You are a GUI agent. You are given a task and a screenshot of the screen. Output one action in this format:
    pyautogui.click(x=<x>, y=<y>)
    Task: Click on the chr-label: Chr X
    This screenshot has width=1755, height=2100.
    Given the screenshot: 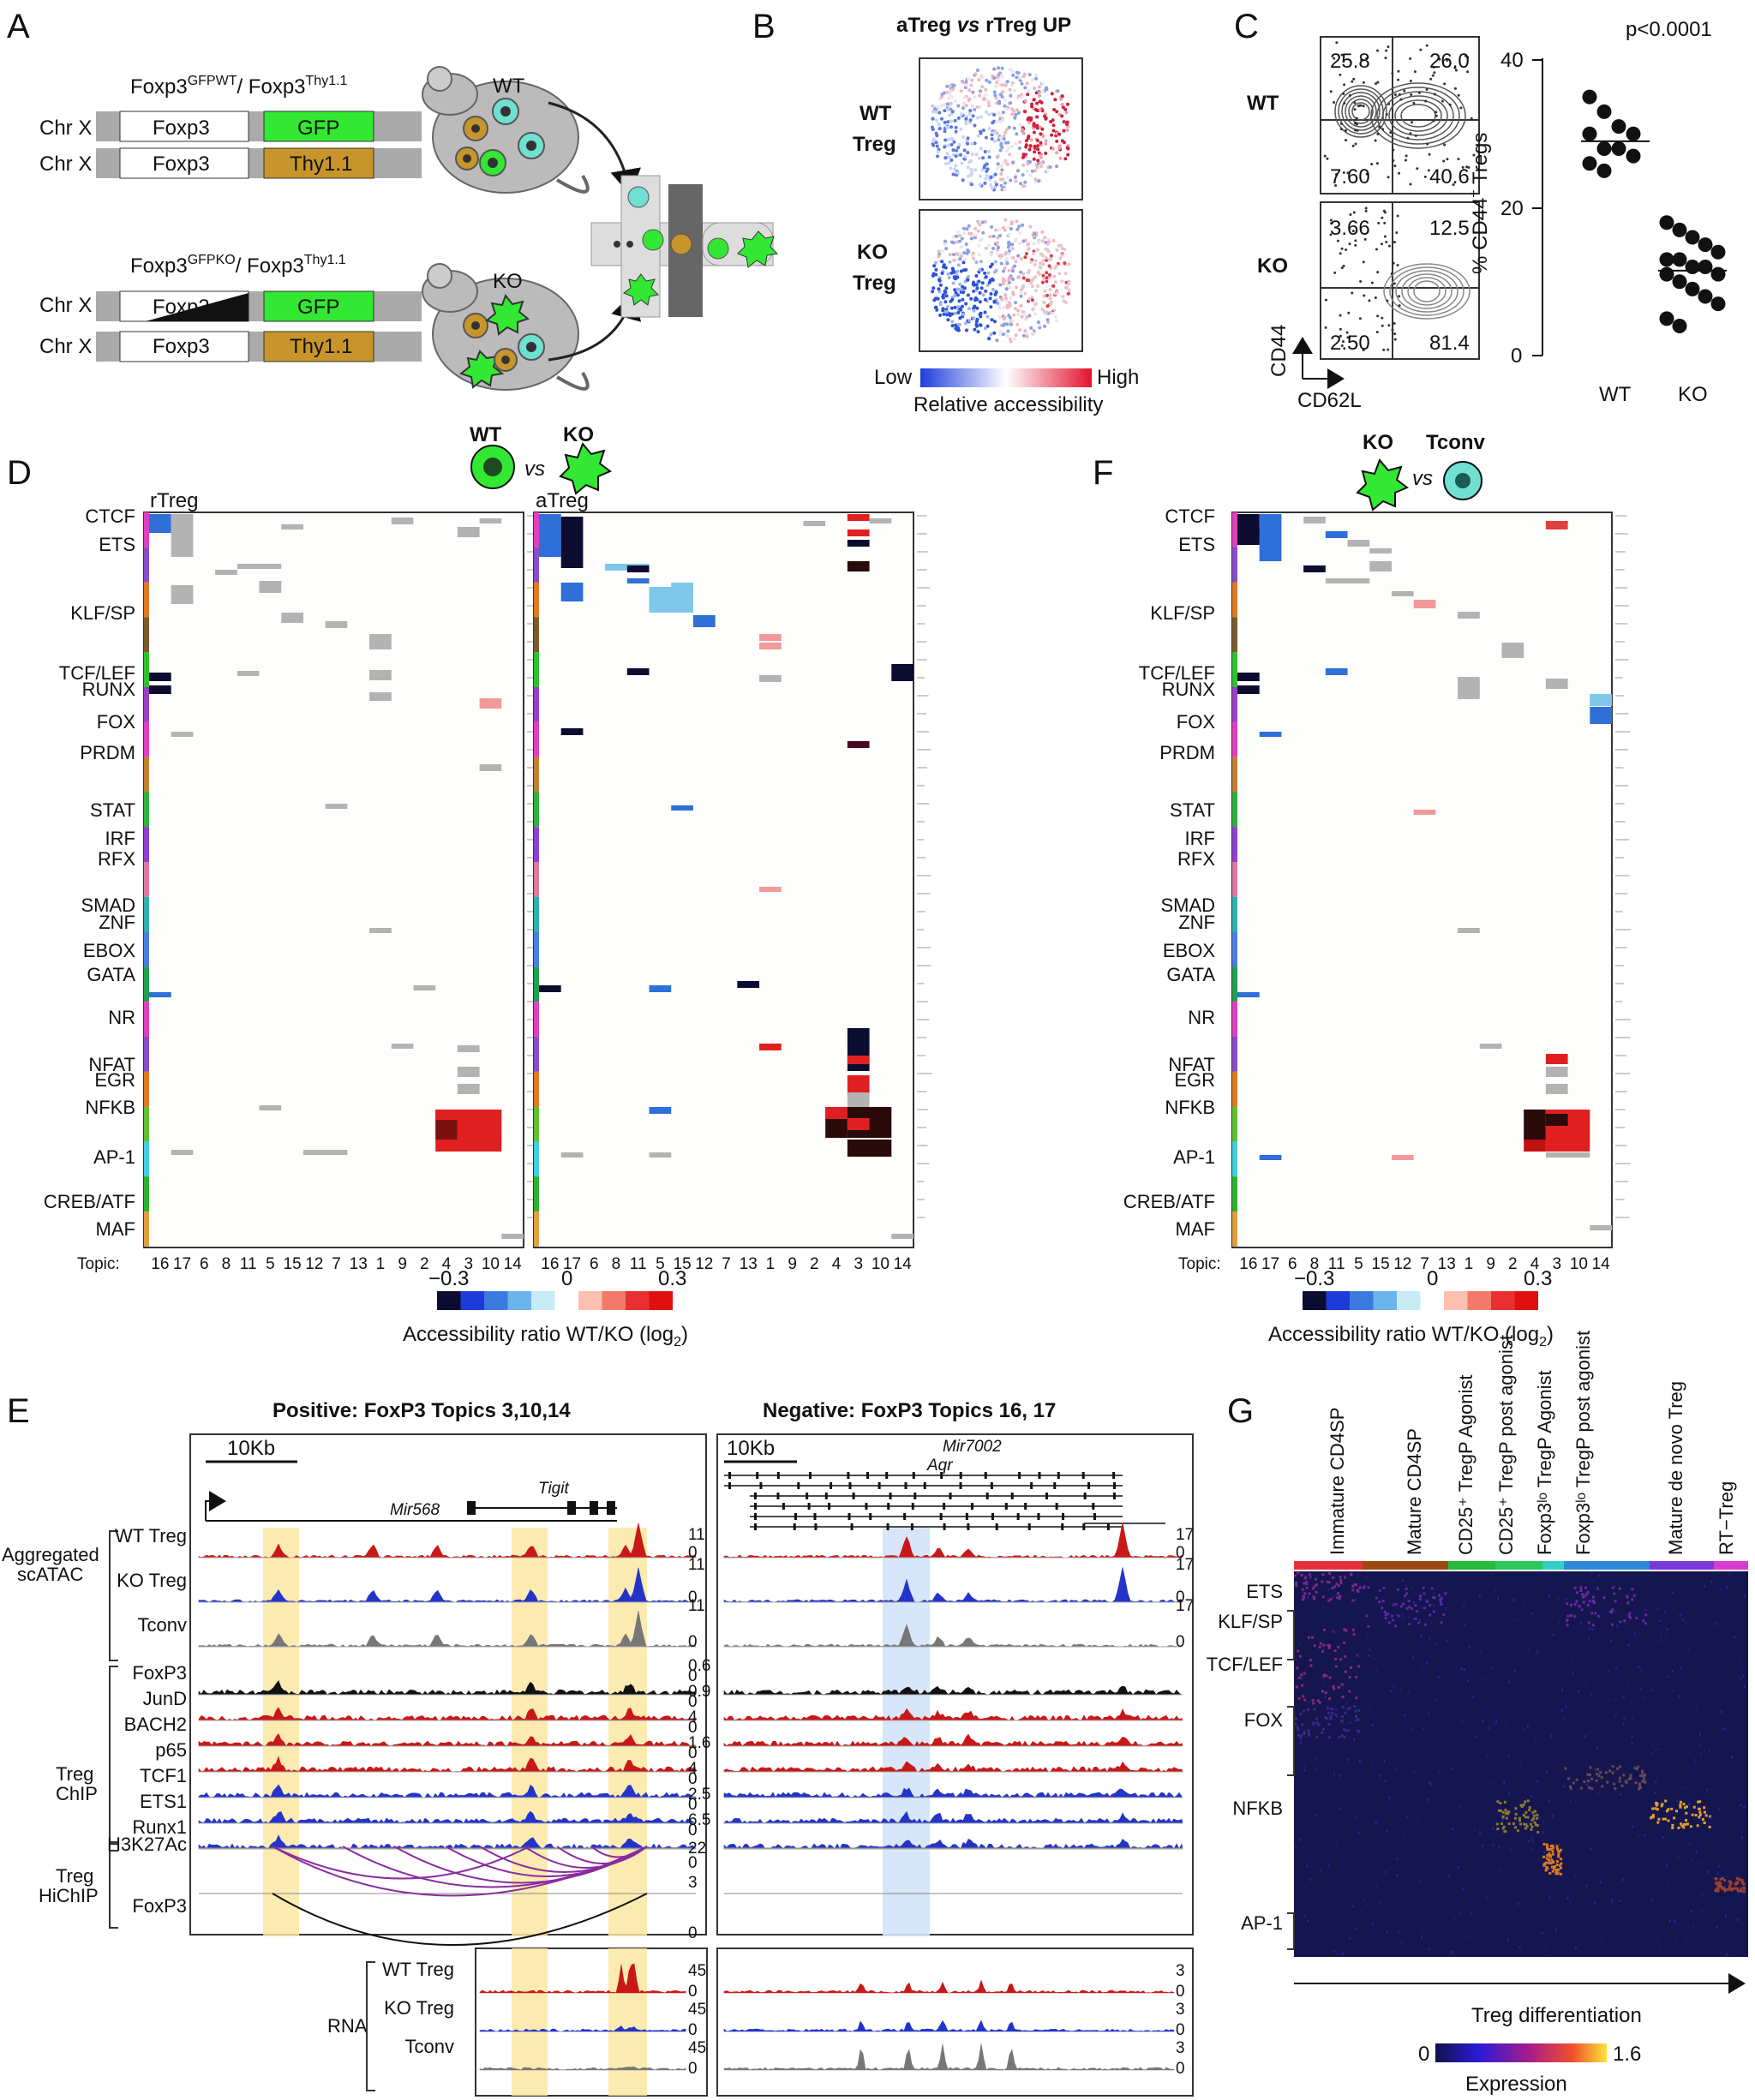 What is the action you would take?
    pyautogui.click(x=65, y=128)
    